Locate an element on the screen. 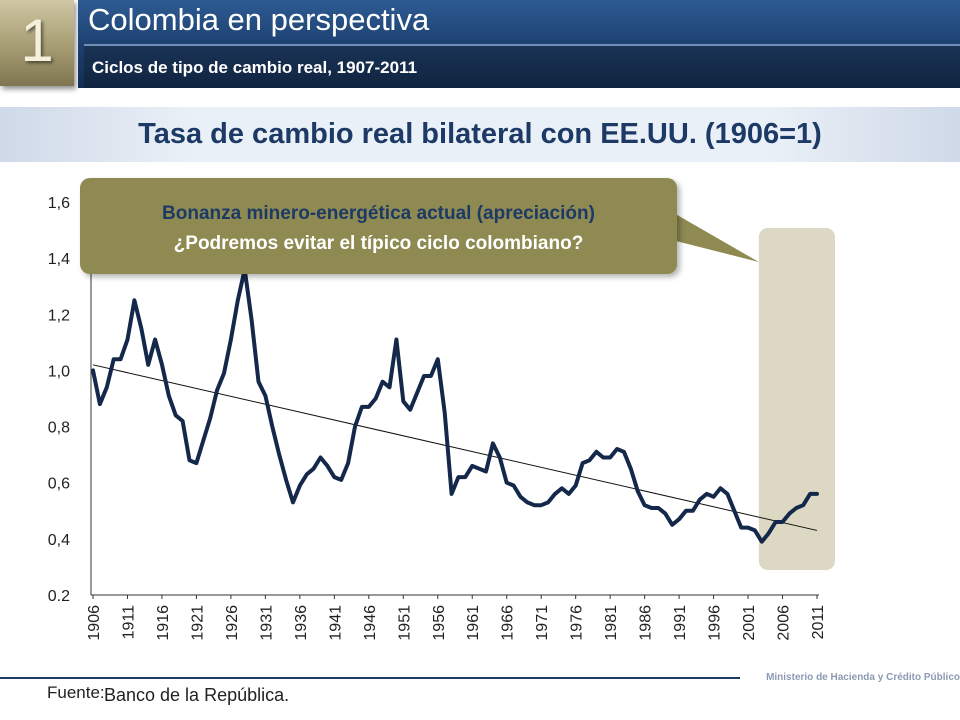  y-tick-label: 1,2 is located at coordinates (59, 315).